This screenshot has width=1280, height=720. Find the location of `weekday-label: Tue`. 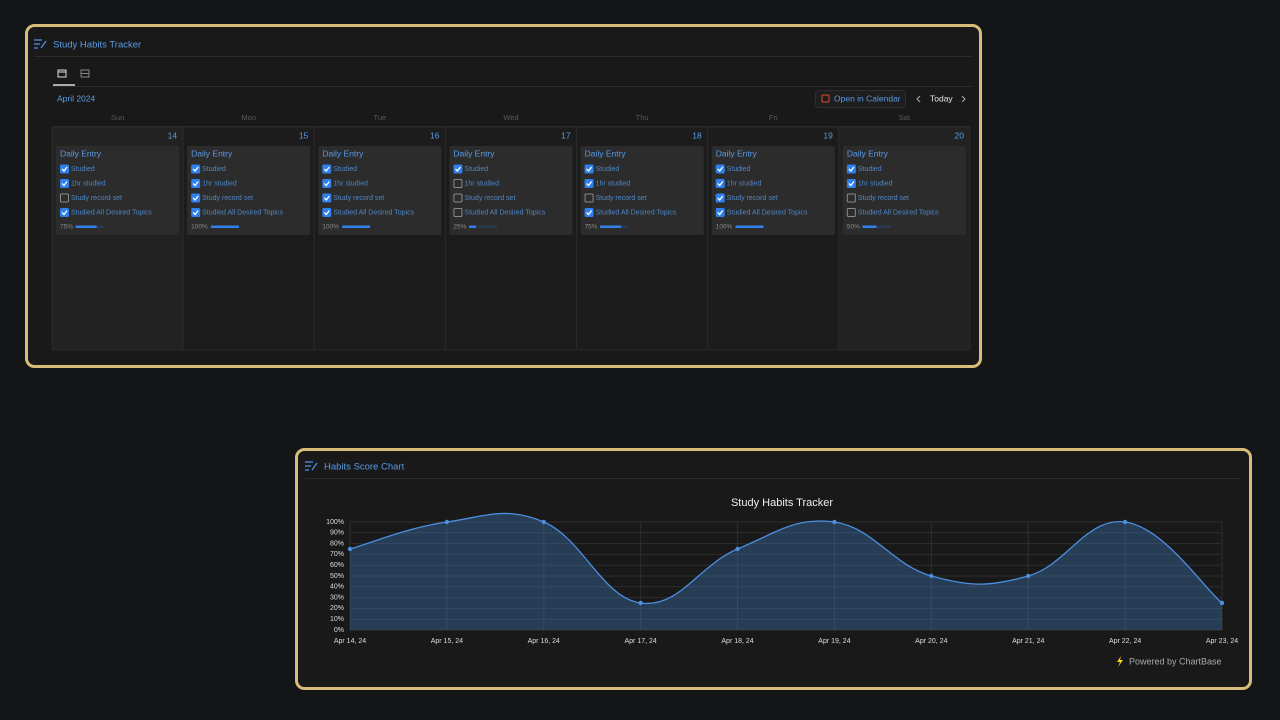

weekday-label: Tue is located at coordinates (380, 117).